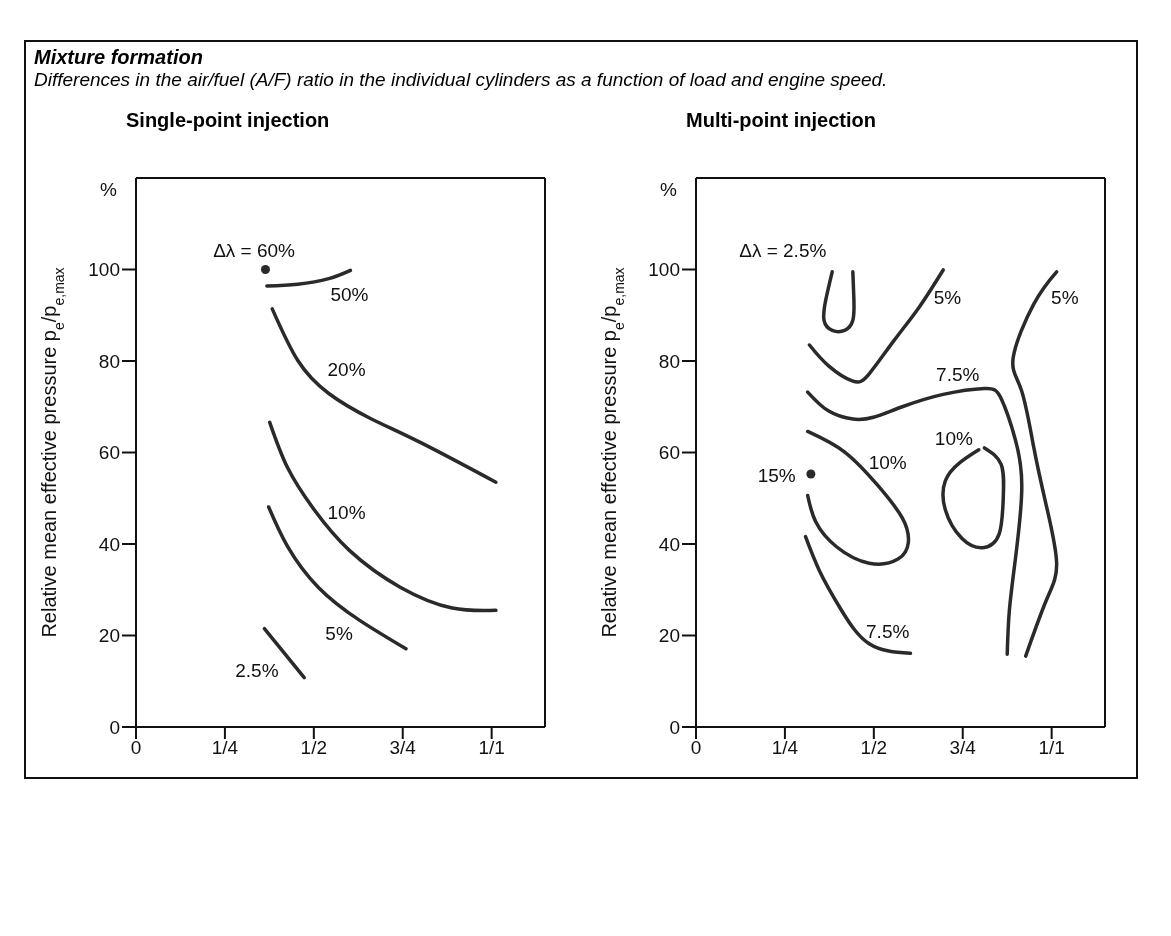 The height and width of the screenshot is (936, 1171). What do you see at coordinates (257, 670) in the screenshot?
I see `series-label: 2.5%` at bounding box center [257, 670].